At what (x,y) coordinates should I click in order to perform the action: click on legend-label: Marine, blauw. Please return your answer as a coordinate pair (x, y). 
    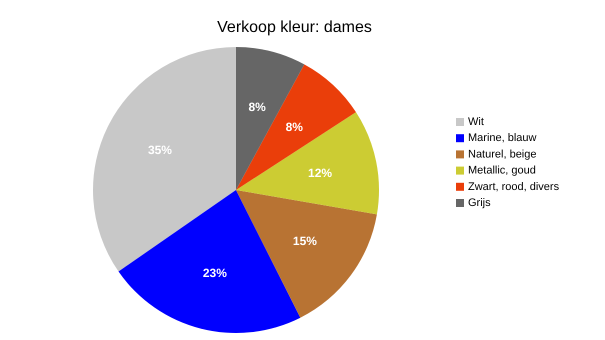
    Looking at the image, I should click on (502, 138).